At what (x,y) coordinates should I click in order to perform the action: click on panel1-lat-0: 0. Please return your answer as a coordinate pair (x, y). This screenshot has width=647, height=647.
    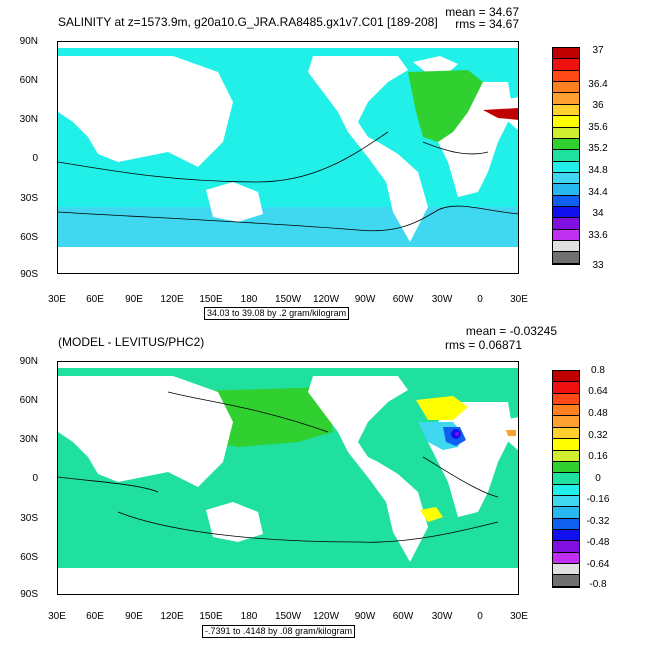
    Looking at the image, I should click on (35, 158).